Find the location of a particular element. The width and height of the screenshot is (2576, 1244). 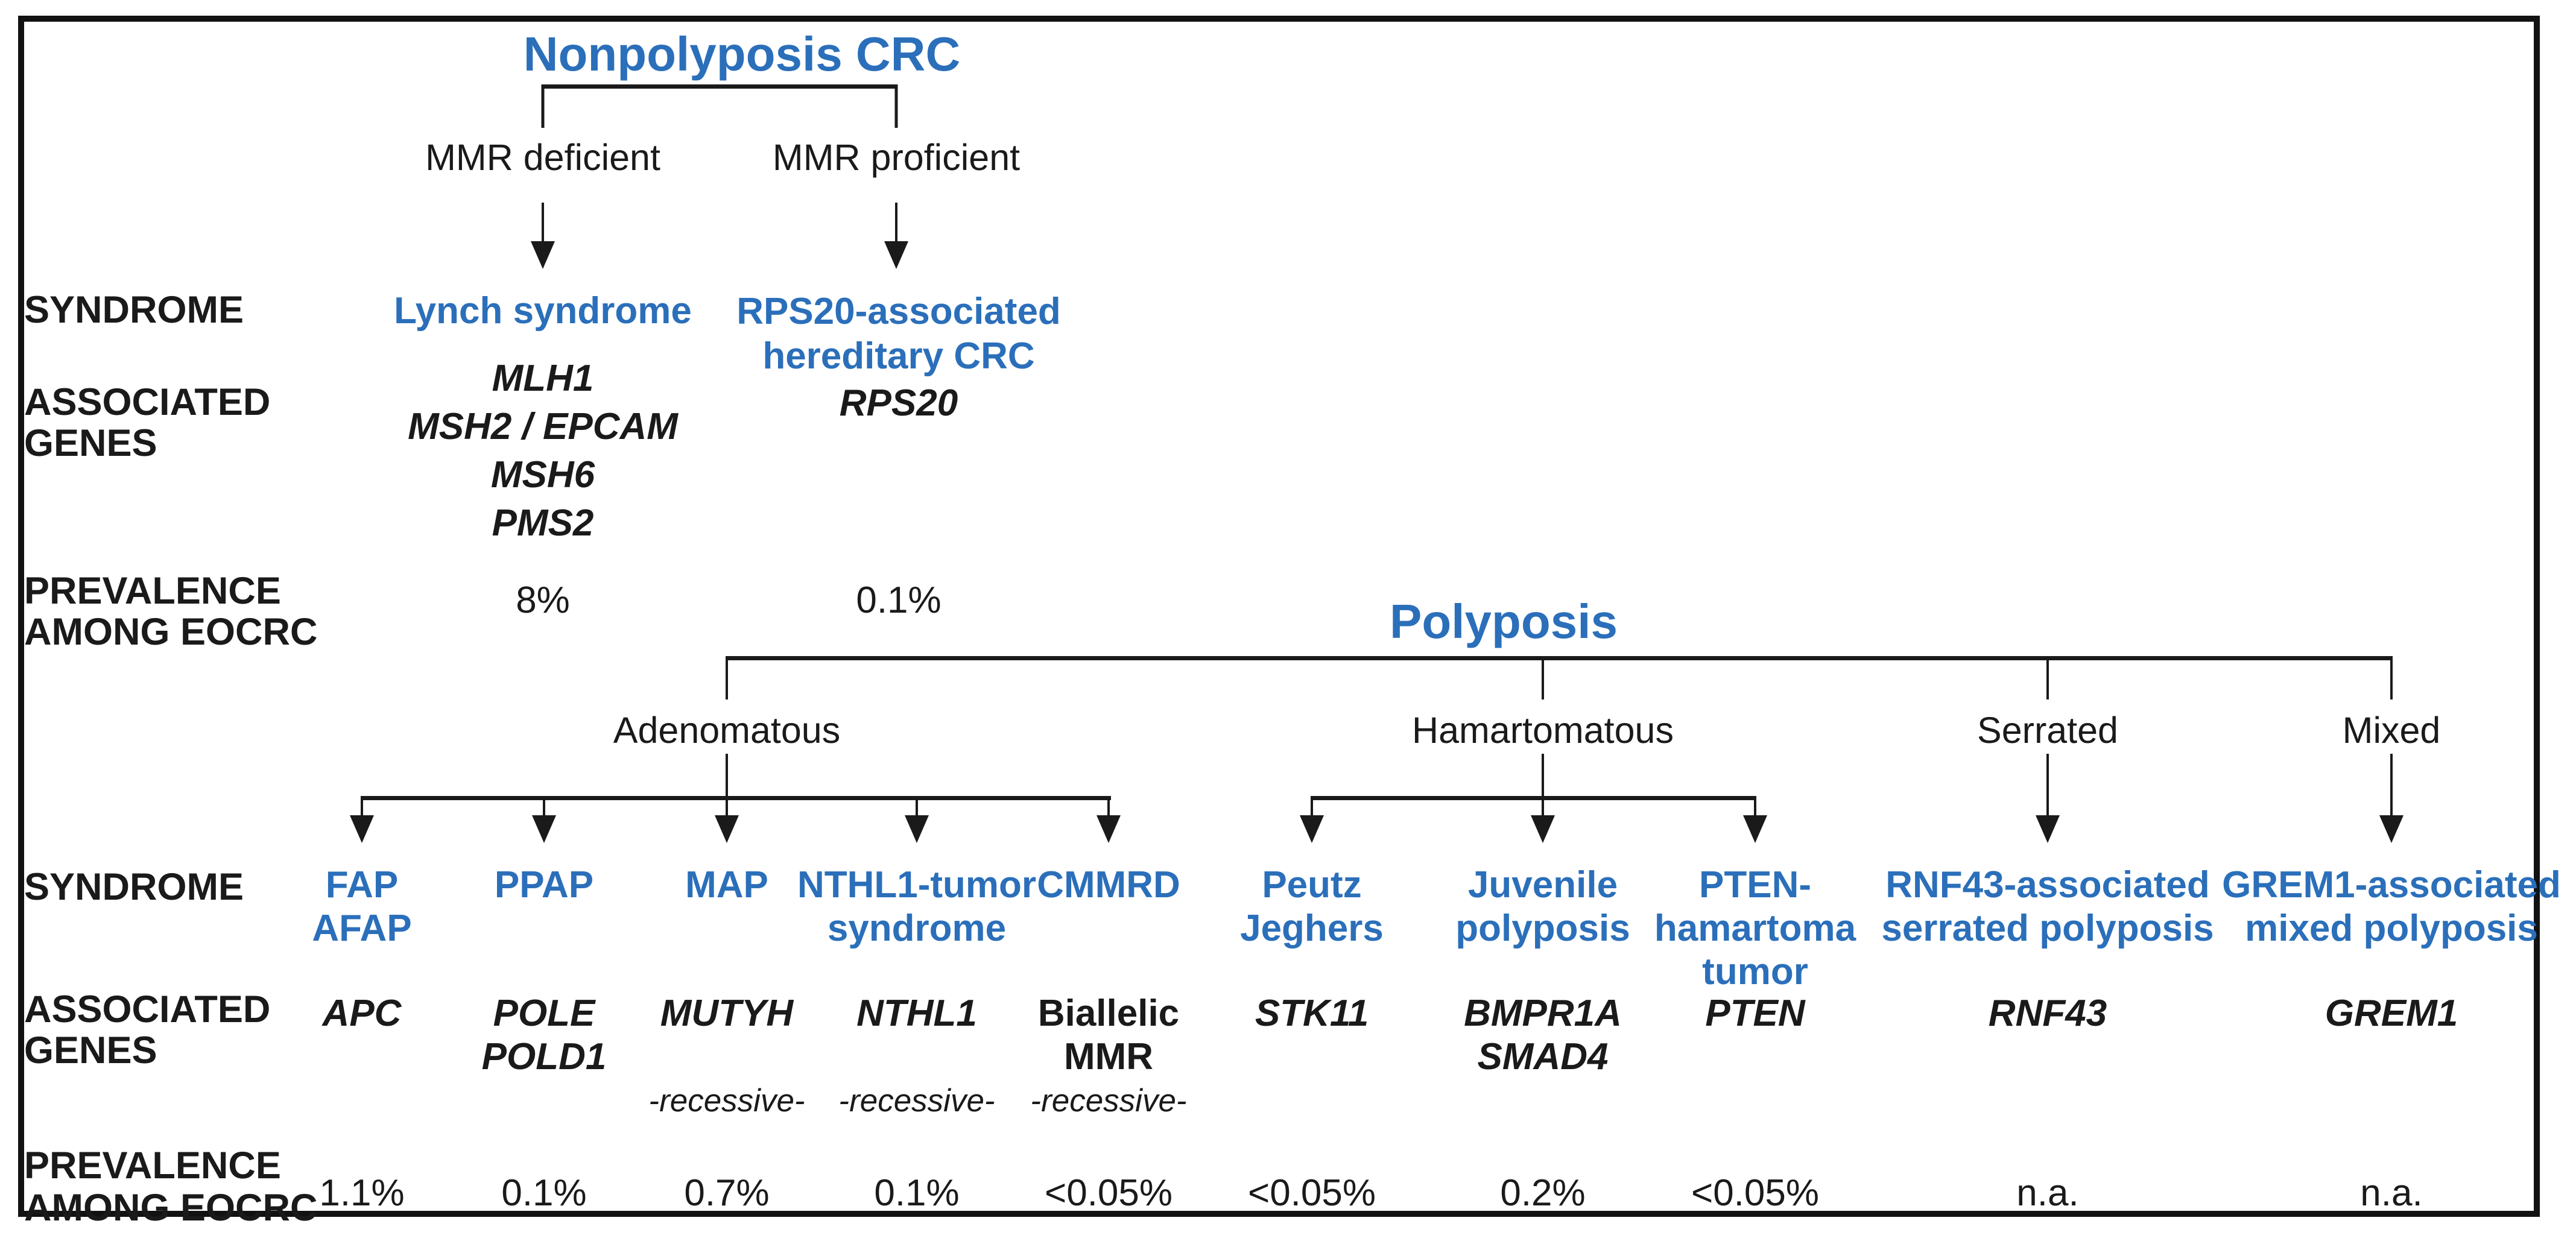

gene-biallelic-mmr: Biallelic MMR is located at coordinates (1108, 1035).